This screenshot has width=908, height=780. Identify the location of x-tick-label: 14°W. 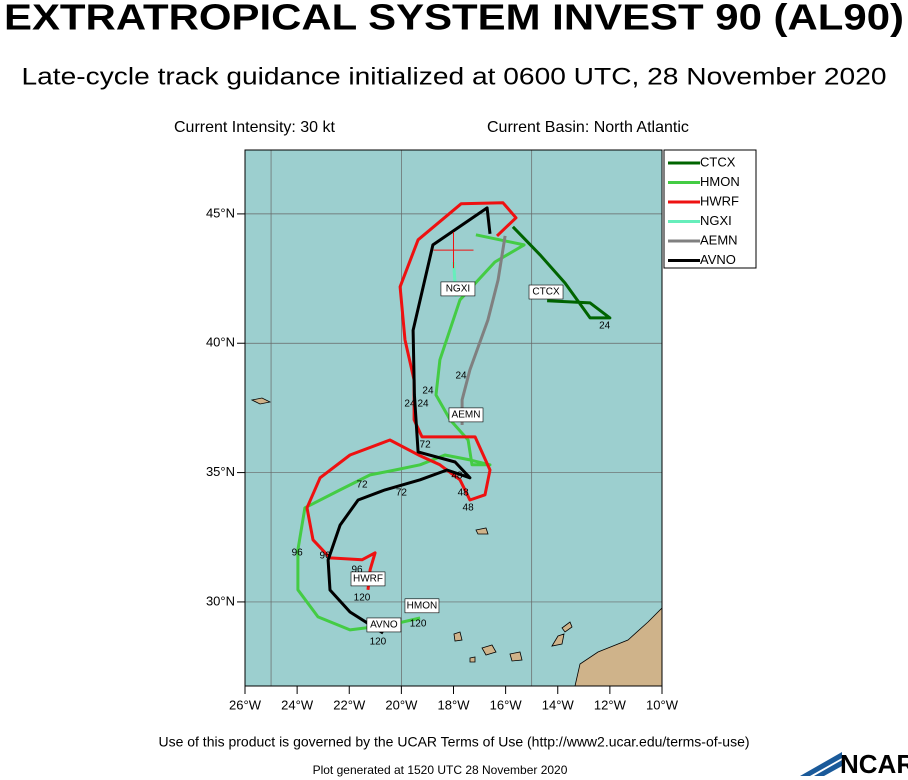
(558, 704).